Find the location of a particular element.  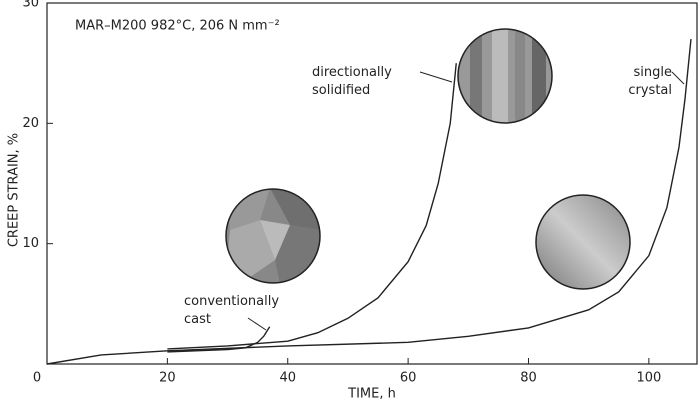

series-label: conventionally cast is located at coordinates (232, 310).